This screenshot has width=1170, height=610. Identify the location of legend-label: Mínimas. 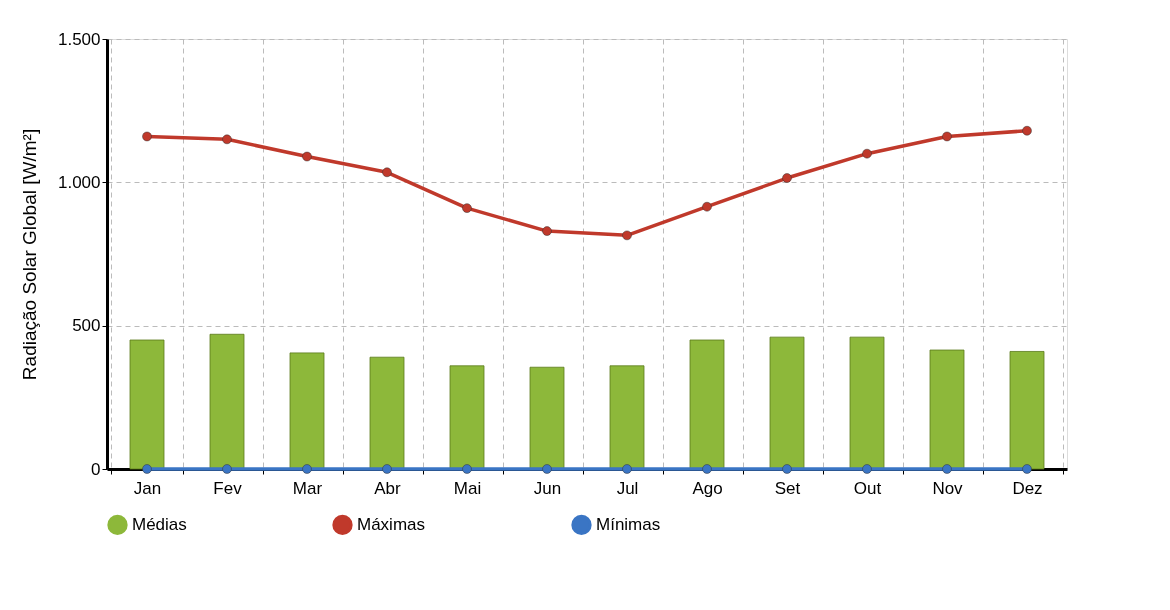
(628, 524).